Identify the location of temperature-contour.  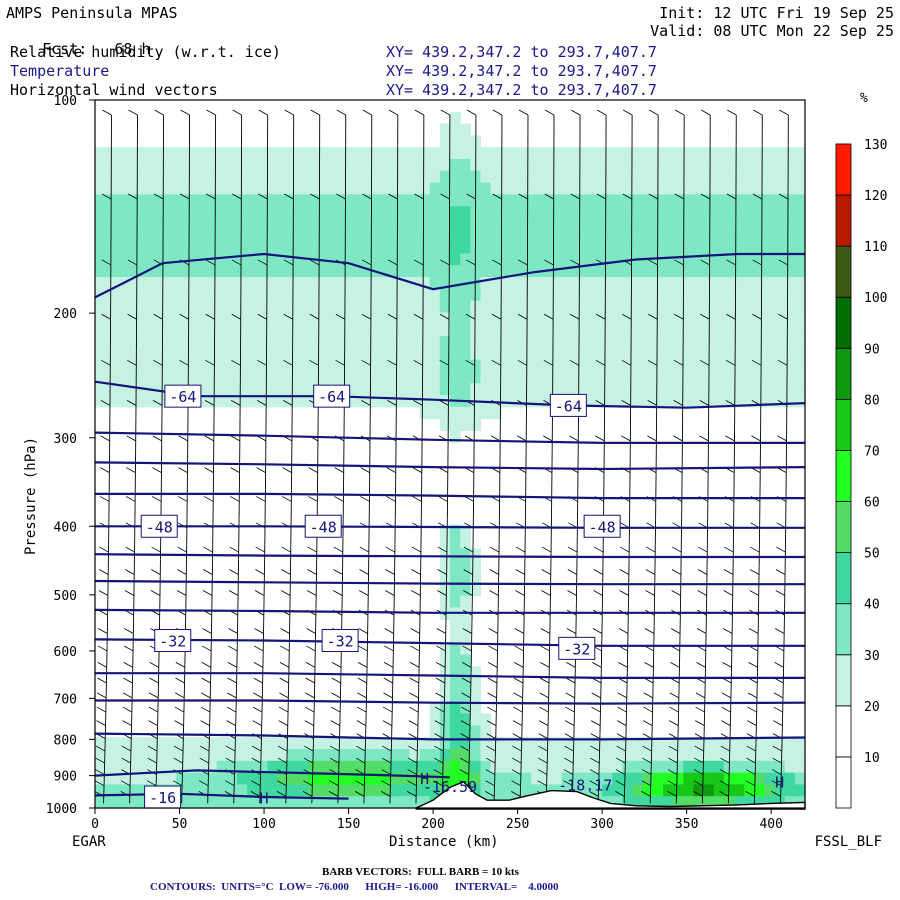
(450, 496).